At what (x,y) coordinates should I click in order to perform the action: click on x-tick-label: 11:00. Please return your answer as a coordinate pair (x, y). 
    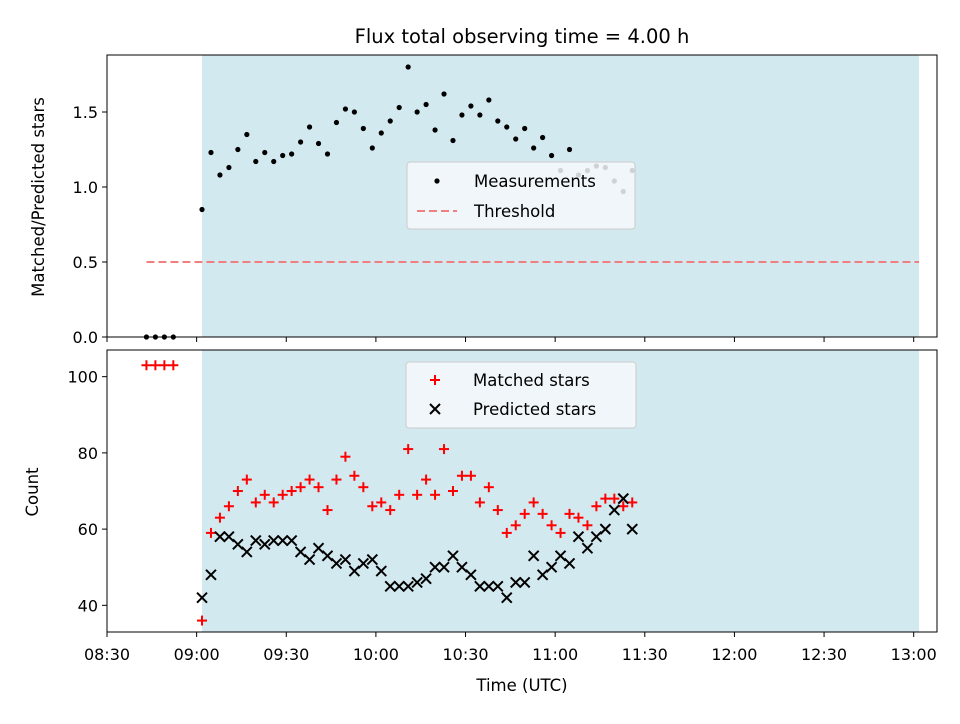
    Looking at the image, I should click on (555, 654).